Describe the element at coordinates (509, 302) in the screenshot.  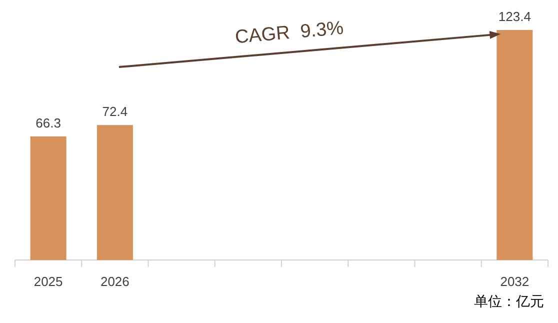
I see `text: 单位：亿元` at that location.